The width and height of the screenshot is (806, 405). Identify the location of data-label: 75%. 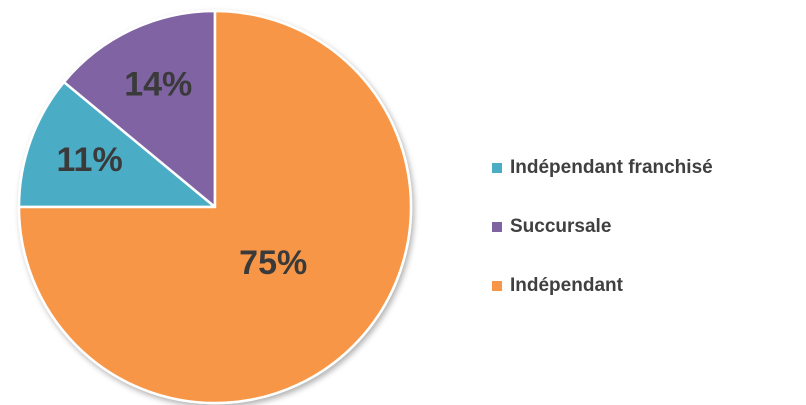
(273, 263).